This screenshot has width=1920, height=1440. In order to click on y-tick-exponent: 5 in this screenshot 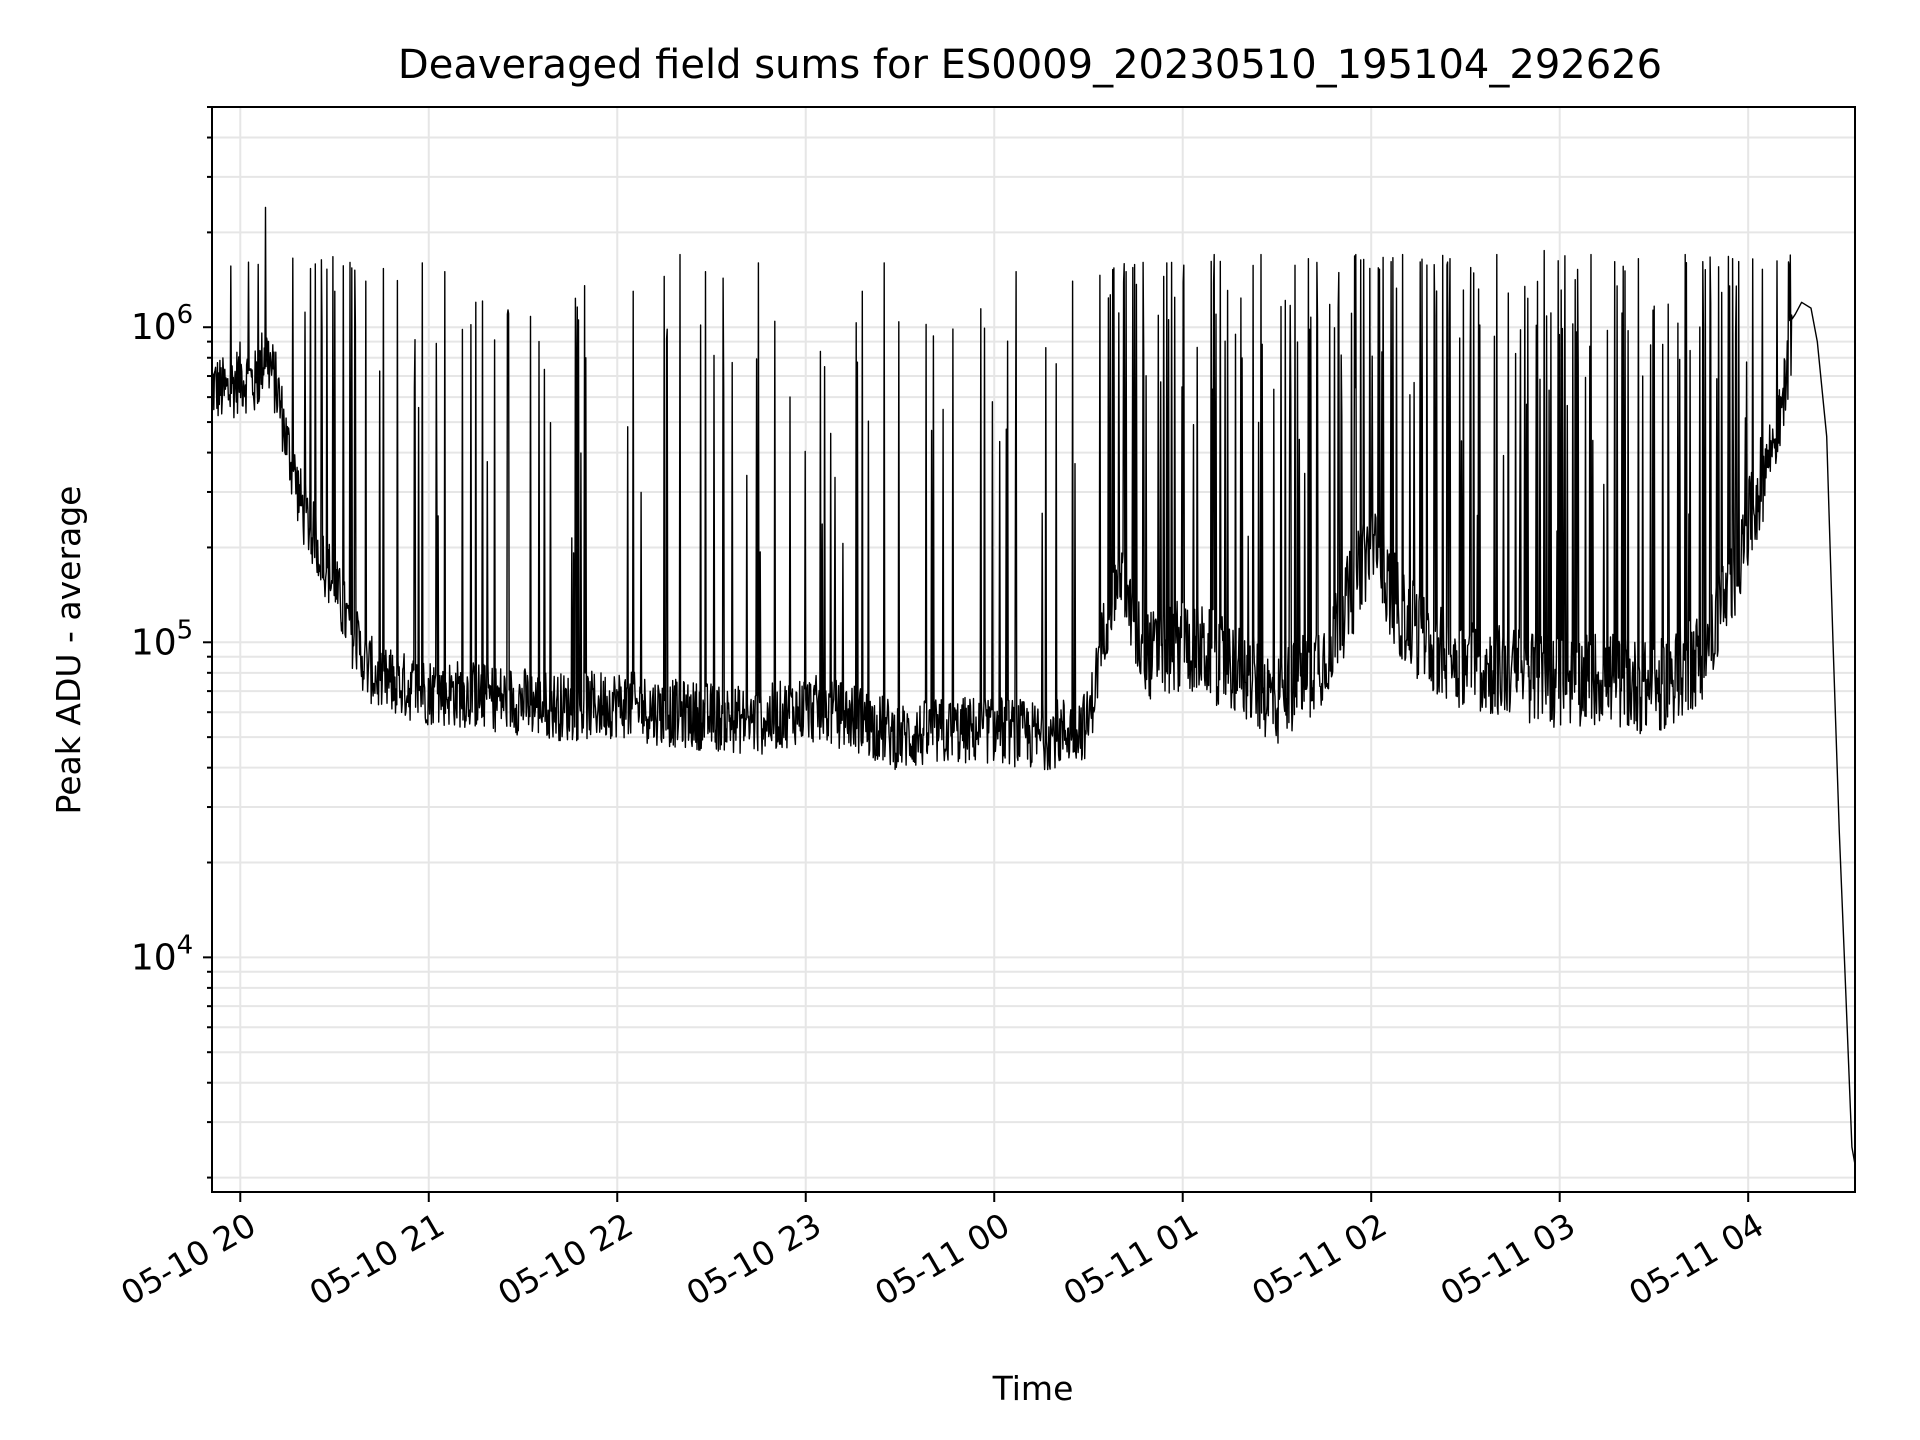, I will do `click(185, 630)`.